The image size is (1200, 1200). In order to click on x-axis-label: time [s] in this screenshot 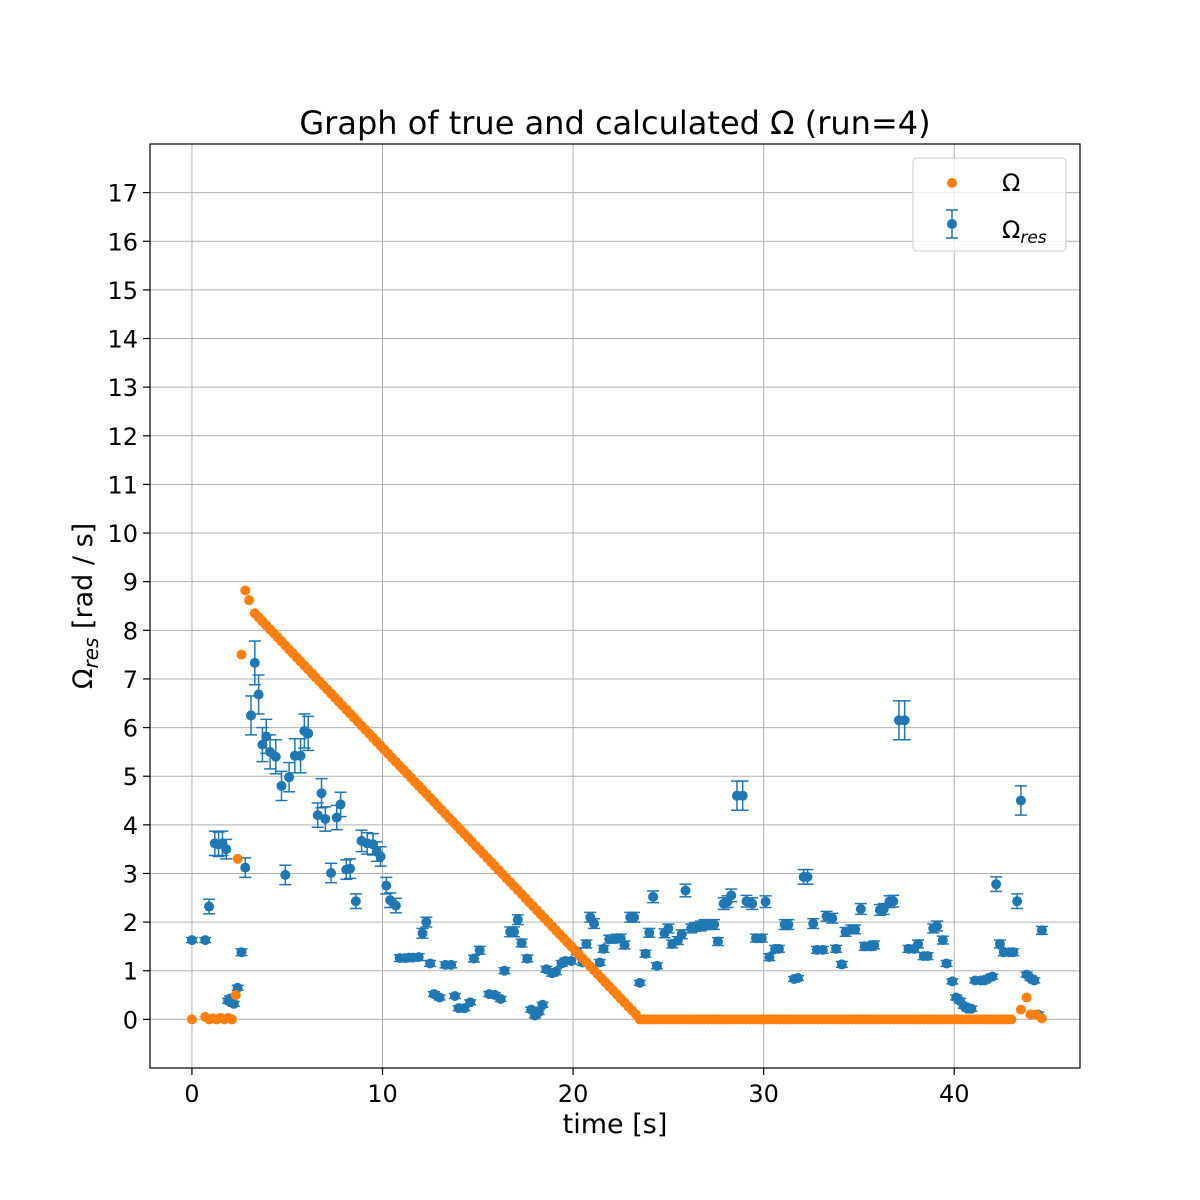, I will do `click(615, 1124)`.